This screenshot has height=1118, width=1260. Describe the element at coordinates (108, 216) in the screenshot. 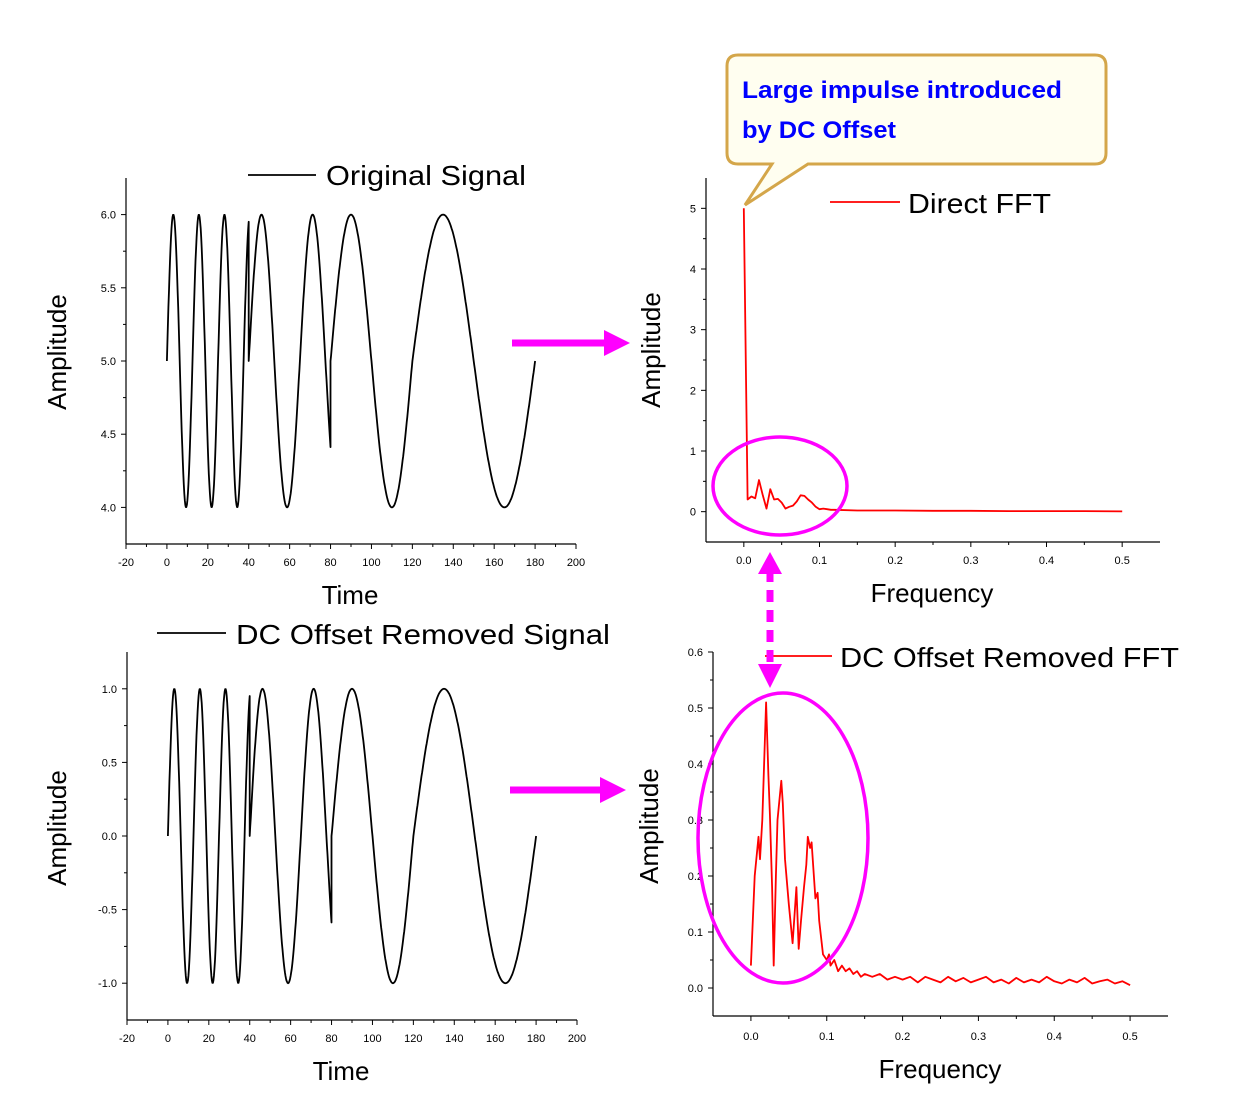

I see `y-tick-label: 6.0` at that location.